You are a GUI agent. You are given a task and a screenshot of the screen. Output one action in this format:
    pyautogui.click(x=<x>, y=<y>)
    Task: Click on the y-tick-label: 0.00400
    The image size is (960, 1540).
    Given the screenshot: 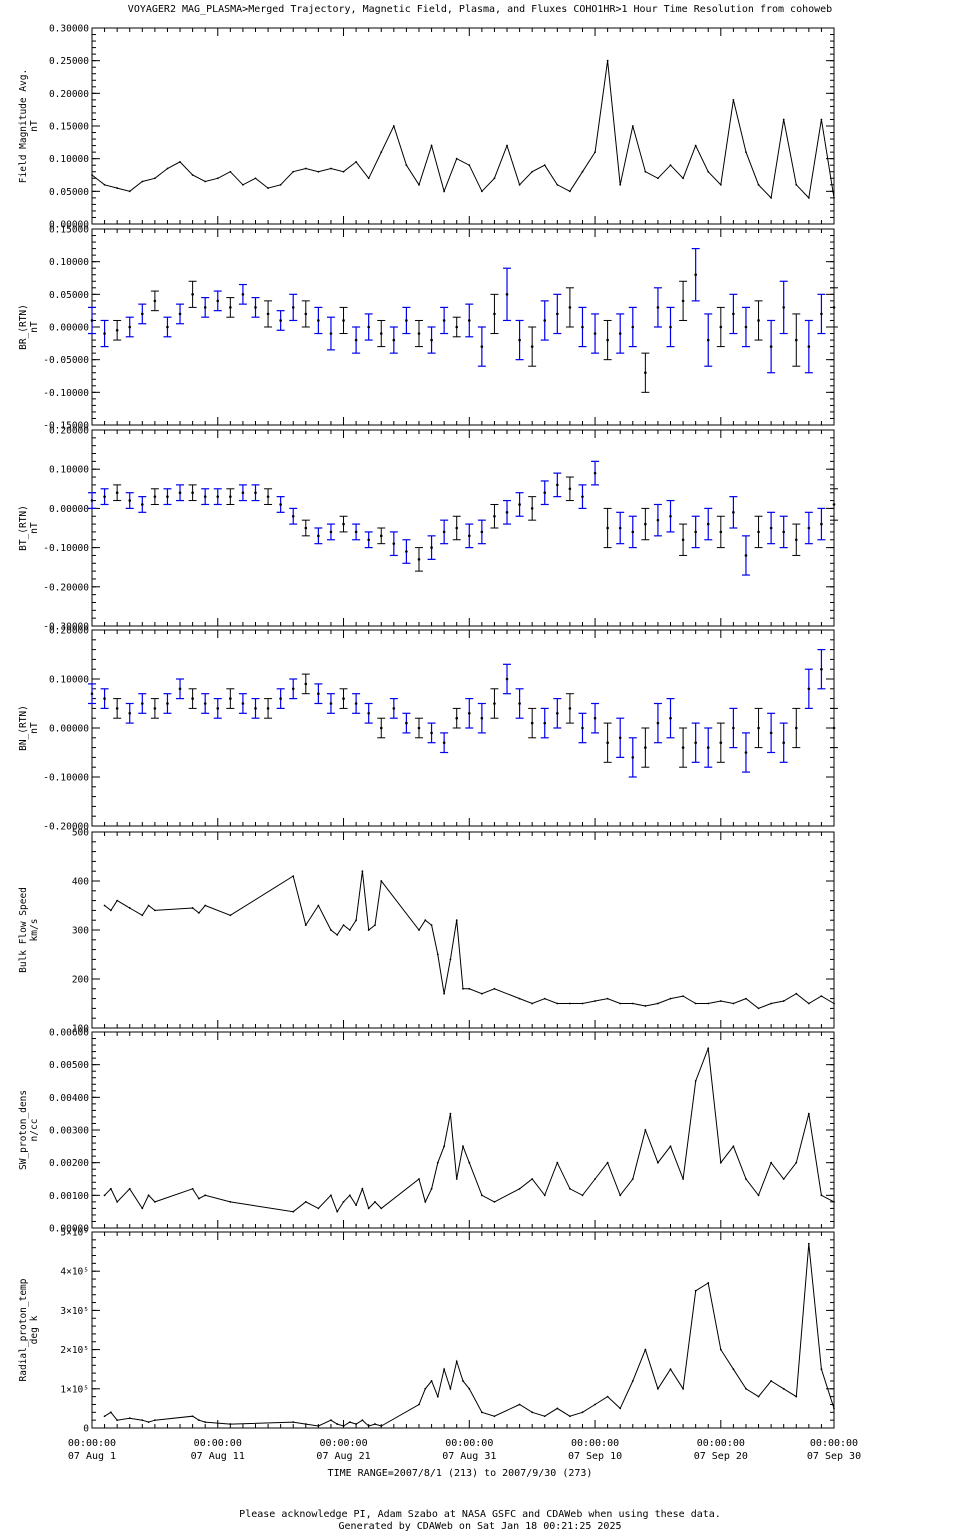 What is the action you would take?
    pyautogui.click(x=69, y=1098)
    